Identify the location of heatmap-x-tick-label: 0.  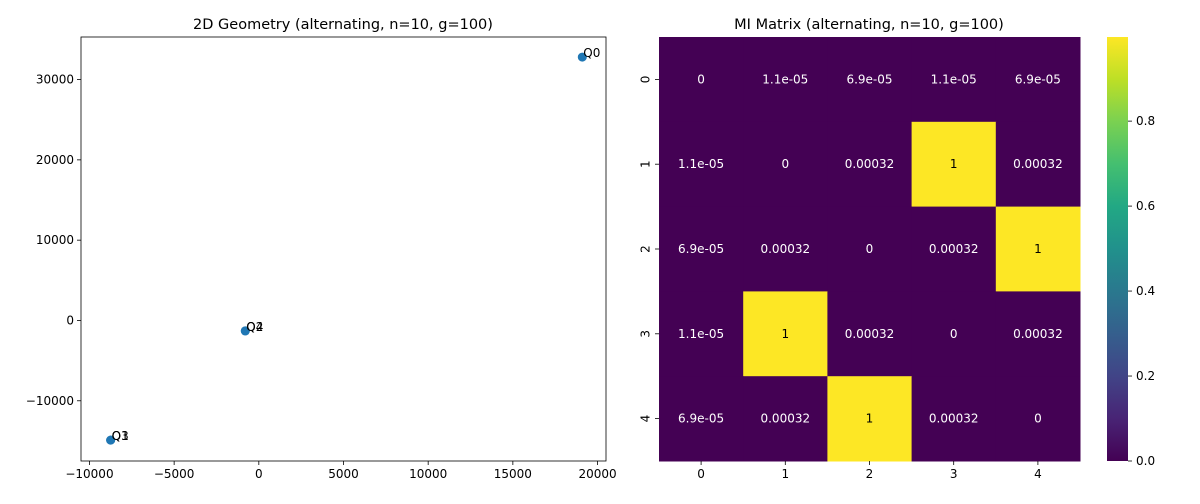
(701, 474).